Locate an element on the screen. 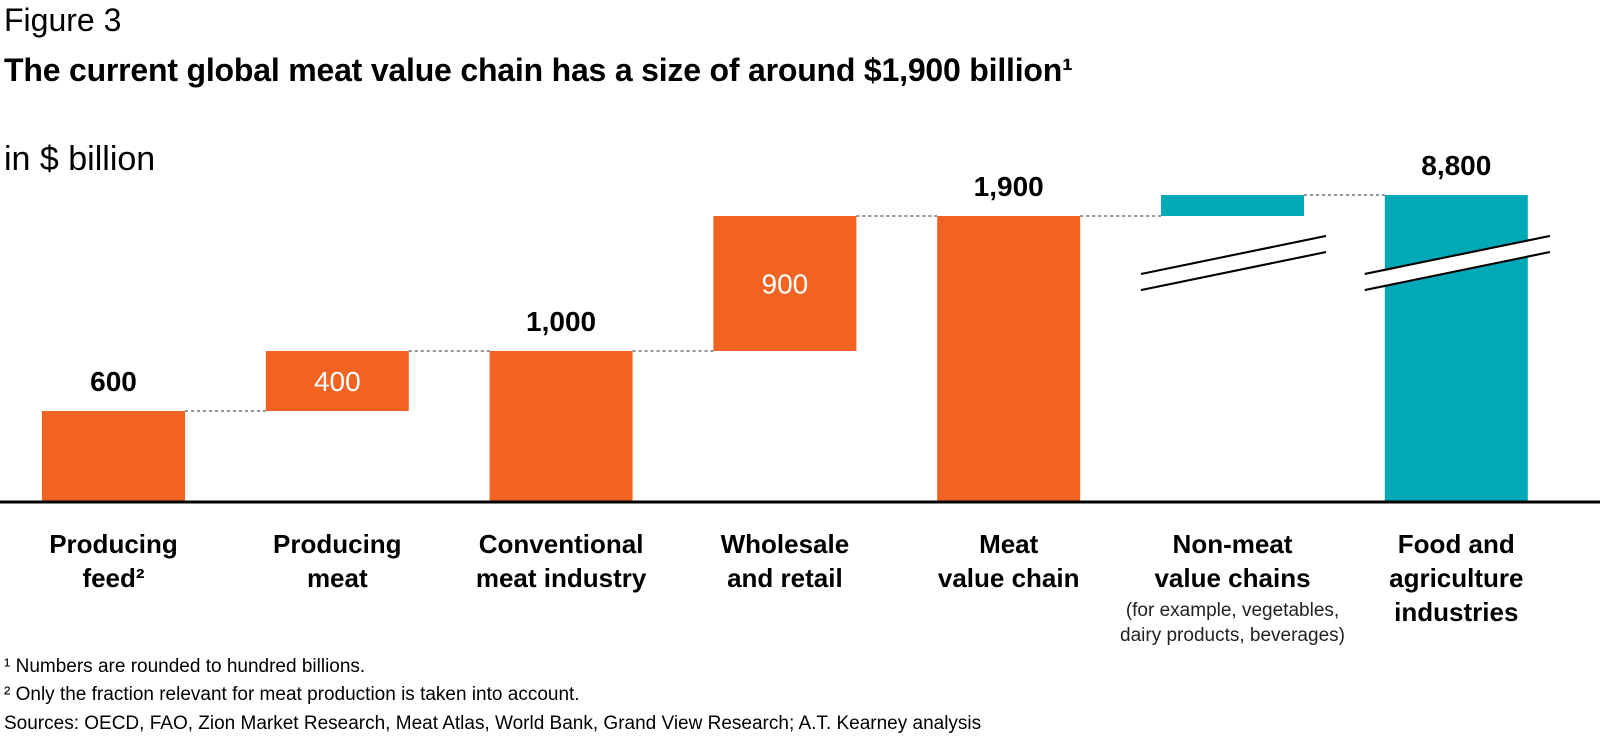 Image resolution: width=1600 pixels, height=748 pixels. category-label: Producing feed² is located at coordinates (114, 561).